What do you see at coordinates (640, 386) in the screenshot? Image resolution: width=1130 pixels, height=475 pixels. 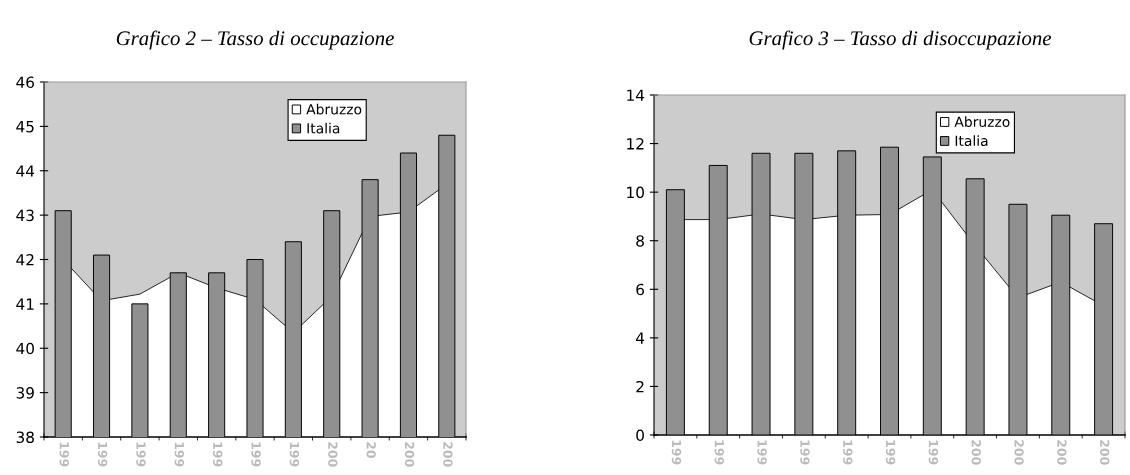 I see `y-tick-label: 2` at bounding box center [640, 386].